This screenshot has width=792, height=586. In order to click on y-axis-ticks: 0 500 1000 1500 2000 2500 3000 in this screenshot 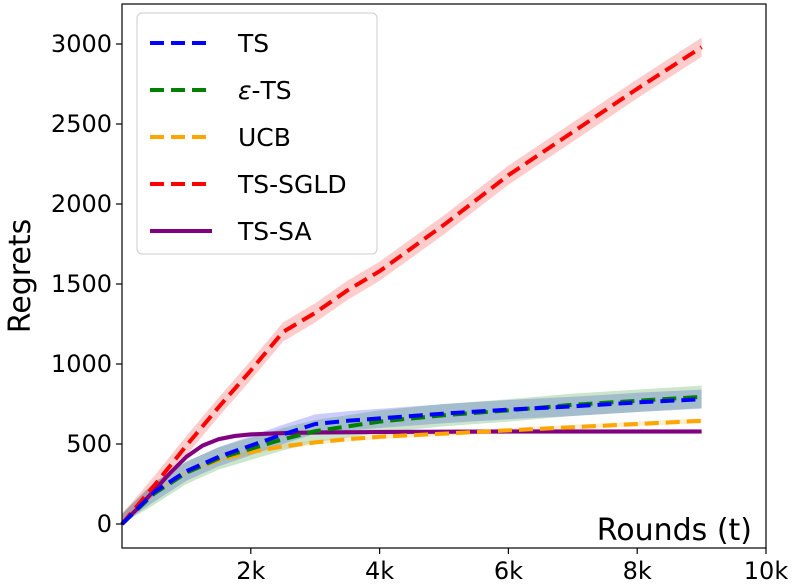, I will do `click(86, 284)`.